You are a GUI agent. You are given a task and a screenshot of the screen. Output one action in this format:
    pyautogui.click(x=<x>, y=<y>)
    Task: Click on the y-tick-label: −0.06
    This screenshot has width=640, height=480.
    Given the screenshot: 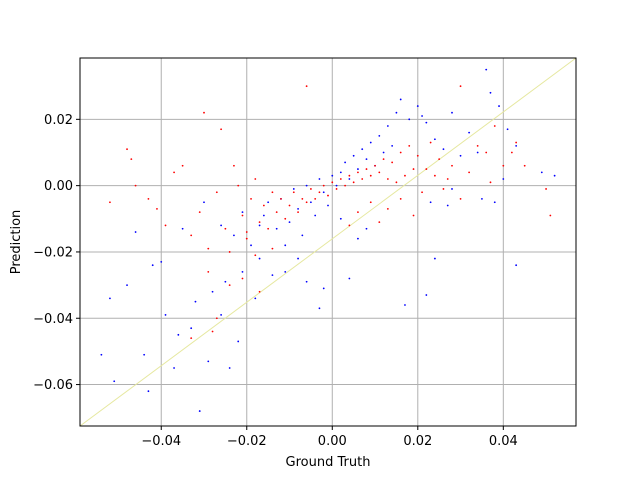 What is the action you would take?
    pyautogui.click(x=53, y=385)
    